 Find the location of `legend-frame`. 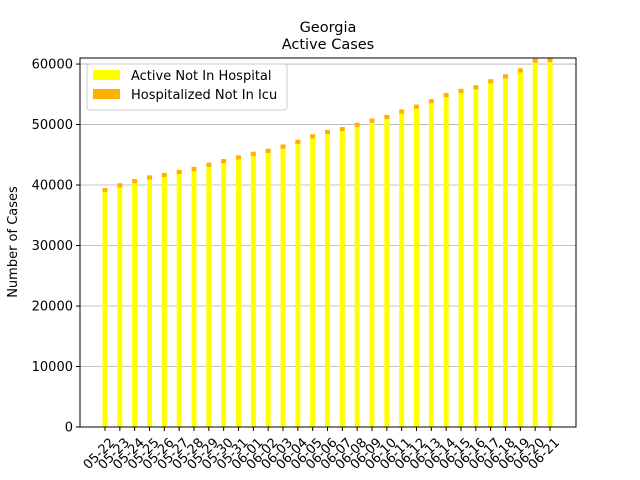

legend-frame is located at coordinates (187, 87).